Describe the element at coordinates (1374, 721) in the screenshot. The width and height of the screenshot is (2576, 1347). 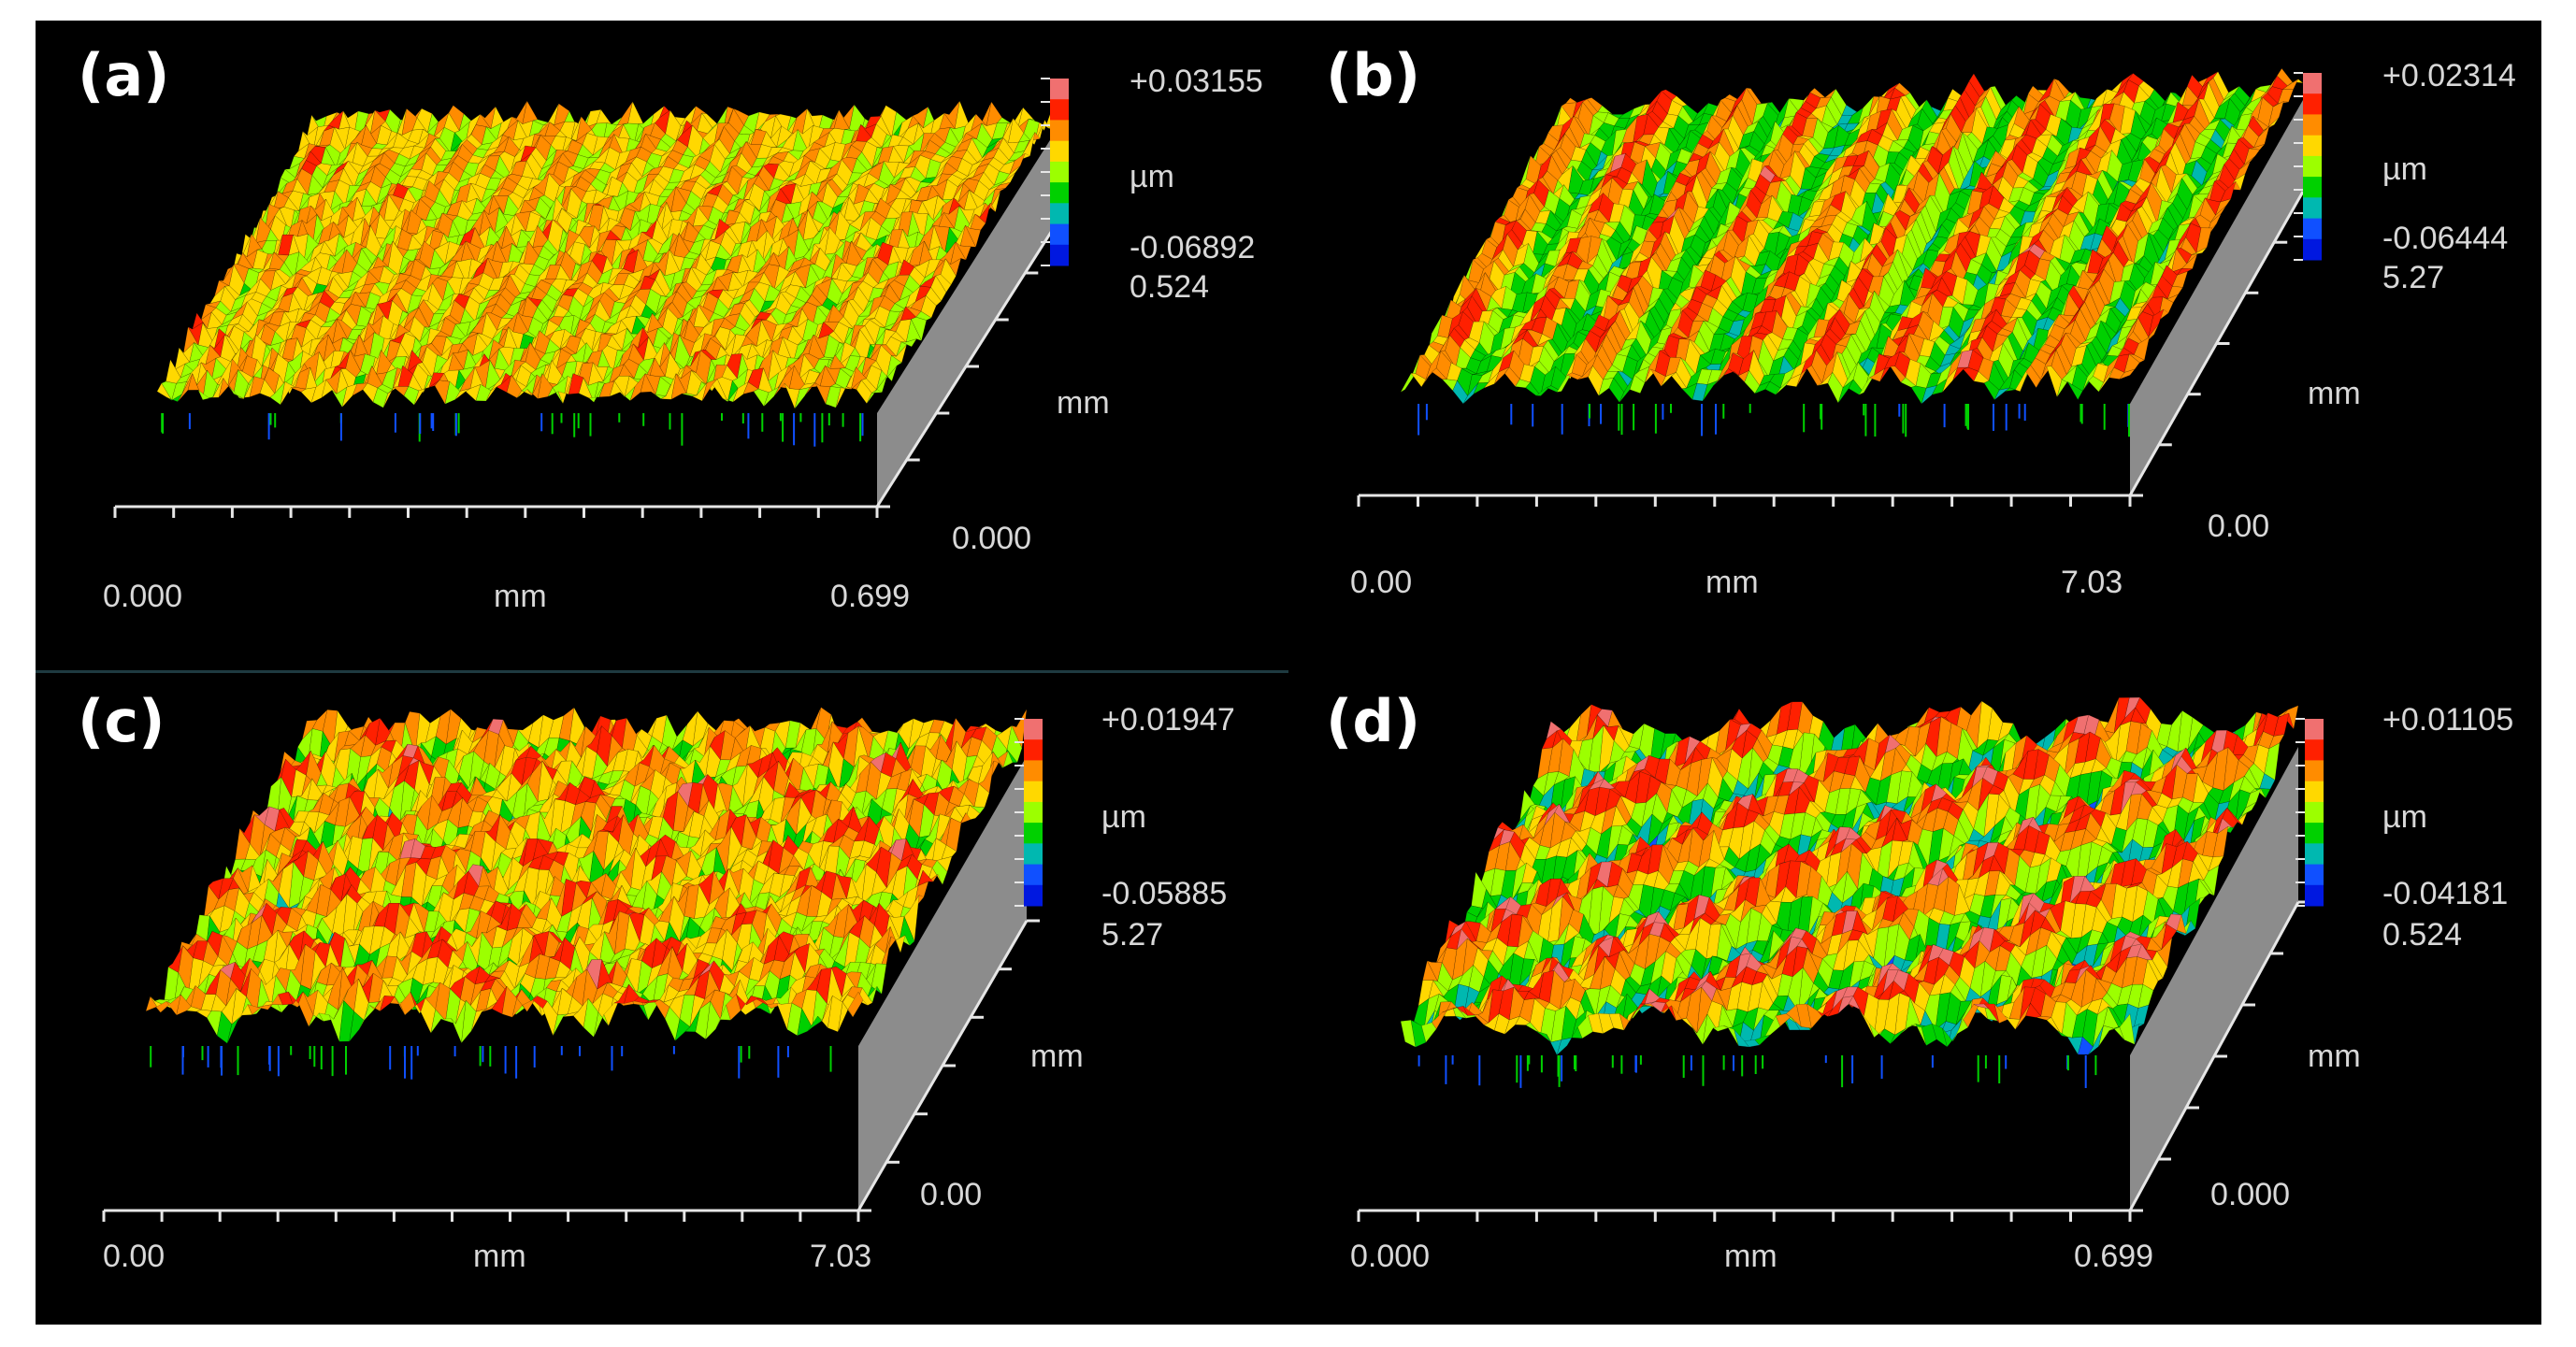
I see `panel-label: (d)` at that location.